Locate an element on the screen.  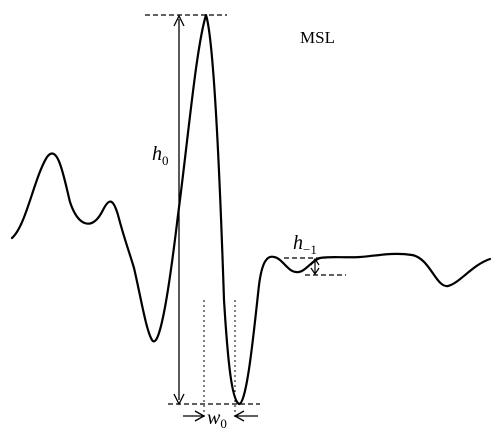
w0-right-arrow-head is located at coordinates (239, 416).